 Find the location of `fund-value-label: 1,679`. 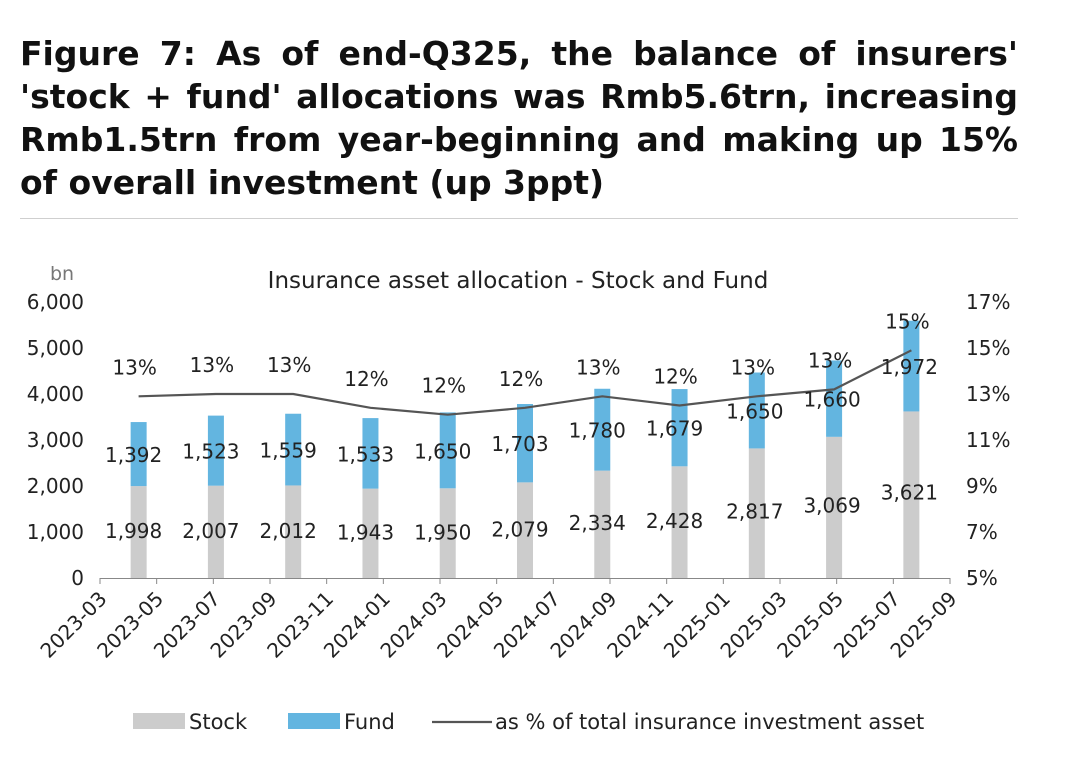

fund-value-label: 1,679 is located at coordinates (674, 429).